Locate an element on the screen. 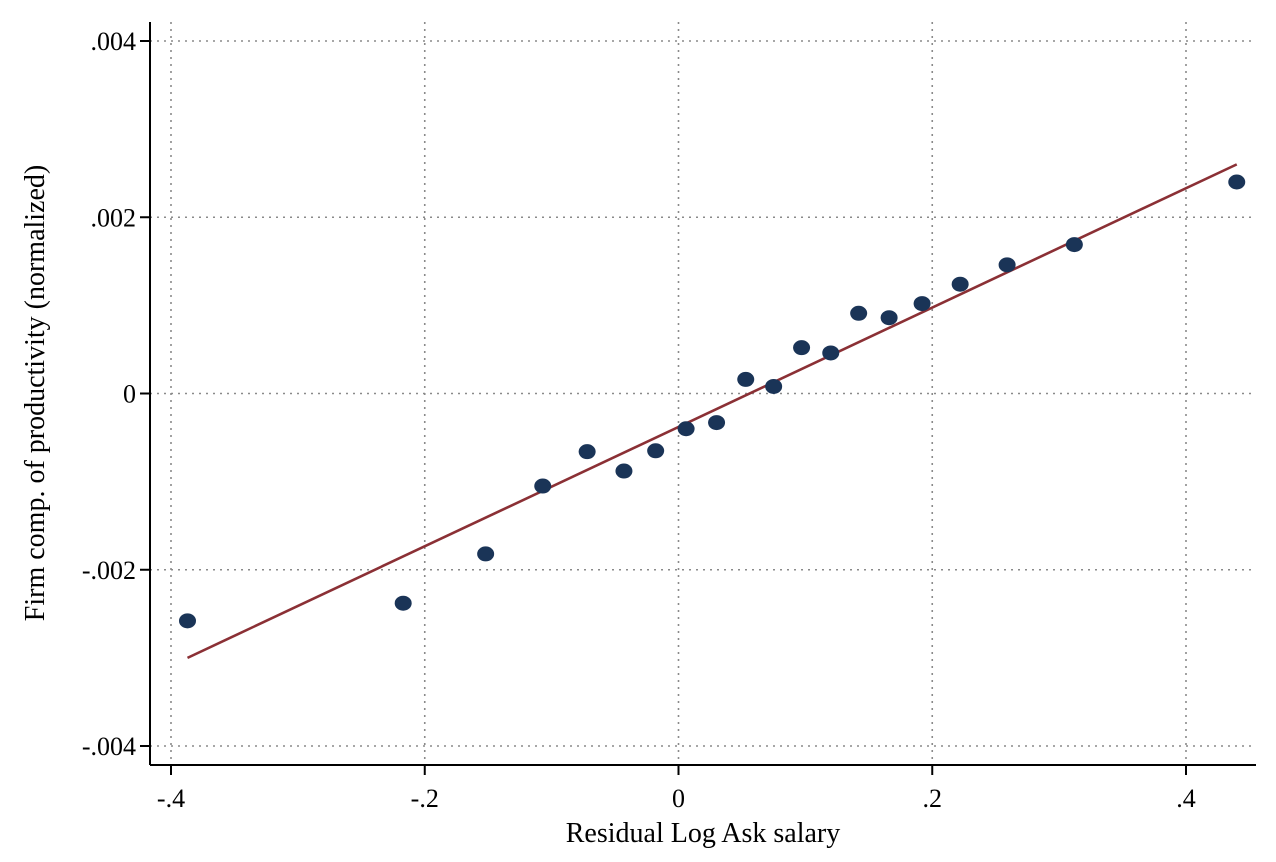 This screenshot has width=1276, height=862. y-tick-label: .004 is located at coordinates (114, 41).